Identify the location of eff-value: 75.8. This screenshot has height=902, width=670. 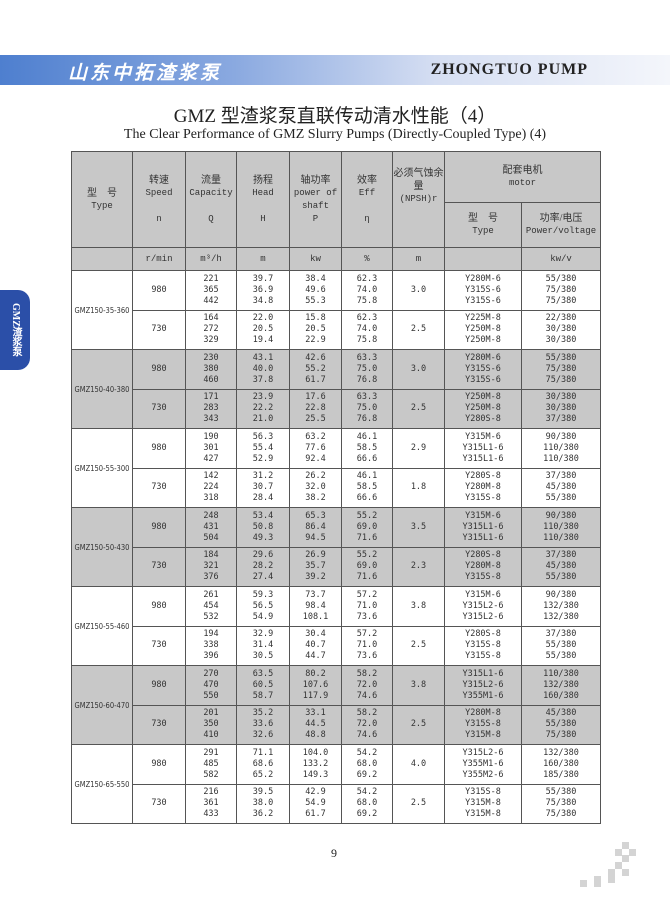
(367, 300).